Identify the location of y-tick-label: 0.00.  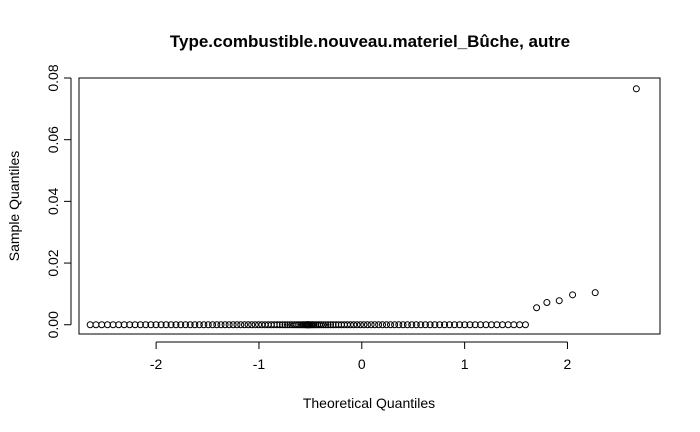
(53, 324).